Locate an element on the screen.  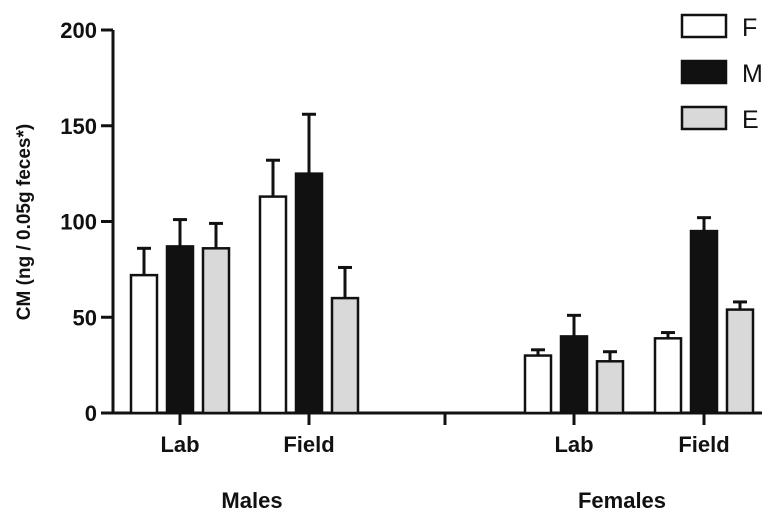
y-axis-label: CM (ng / 0.05g feces*) is located at coordinates (24, 222).